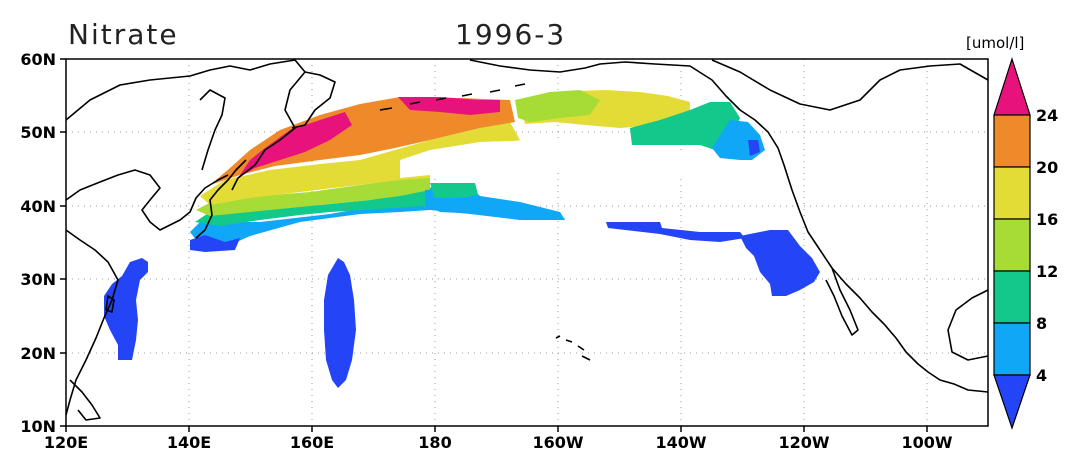 The image size is (1074, 472). I want to click on contour-12-16-south, so click(313, 197).